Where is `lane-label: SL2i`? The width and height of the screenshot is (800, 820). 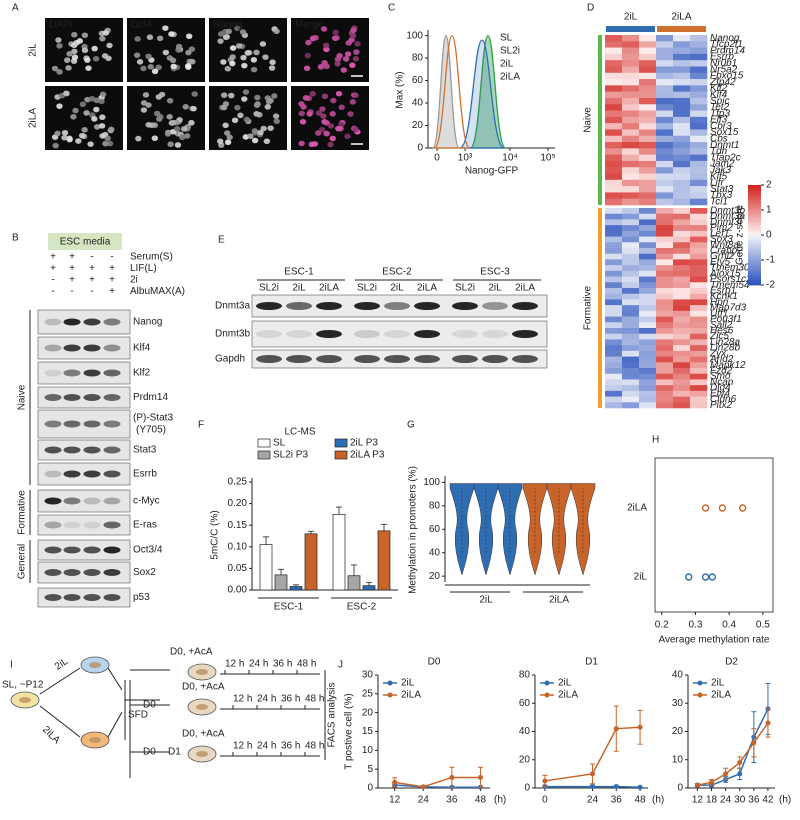
lane-label: SL2i is located at coordinates (269, 288).